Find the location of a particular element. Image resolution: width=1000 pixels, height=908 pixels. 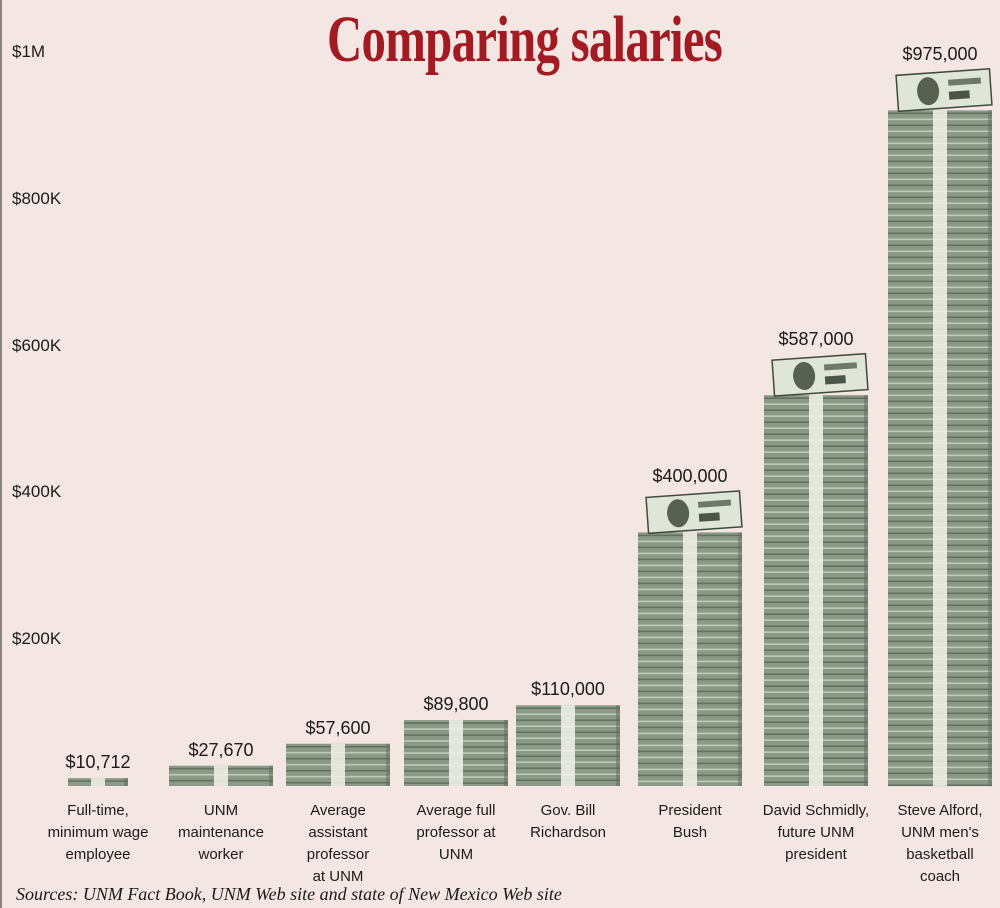

value-label: $10,712 is located at coordinates (98, 762).